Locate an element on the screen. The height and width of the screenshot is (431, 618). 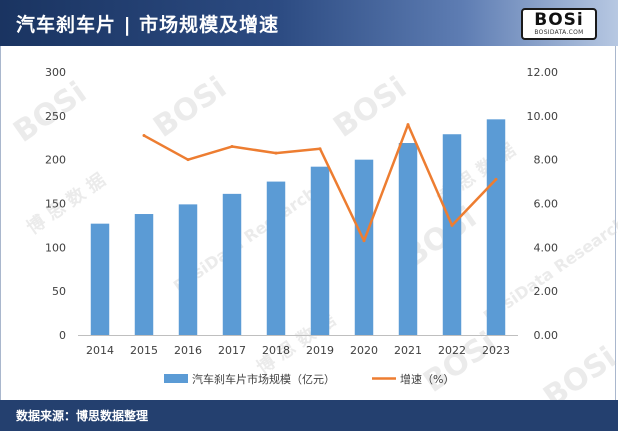
logo-text: BOSi is located at coordinates (559, 20).